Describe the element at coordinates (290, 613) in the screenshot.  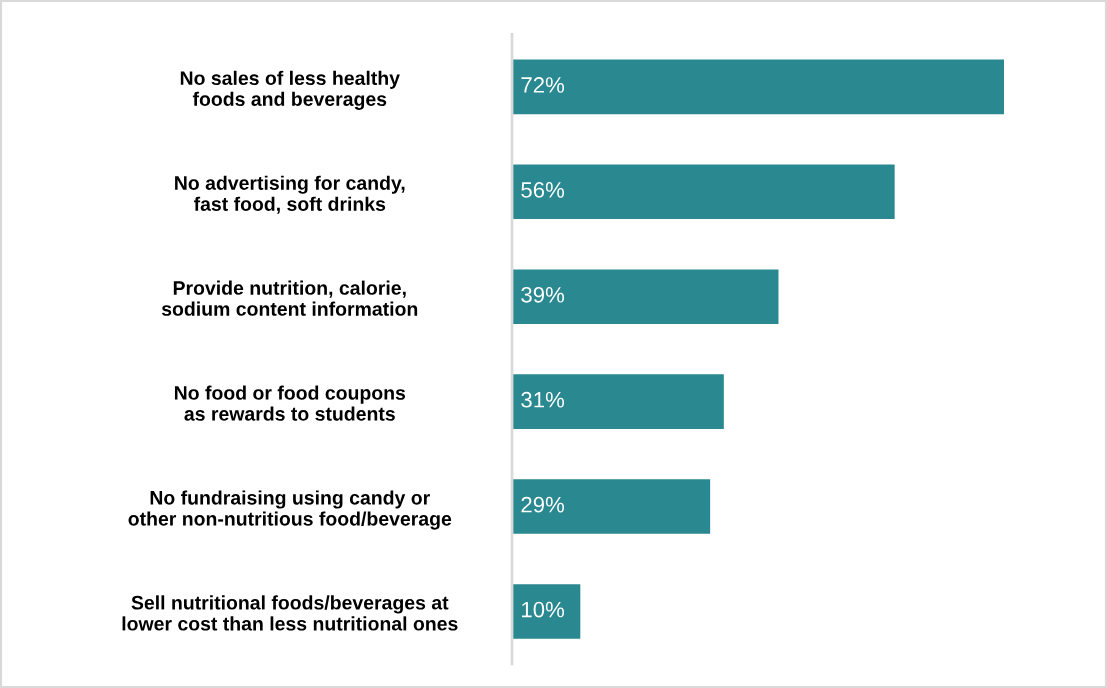
I see `y-tick-label: Sell nutritional foods/beverages at lower cost than less nutritional ones` at that location.